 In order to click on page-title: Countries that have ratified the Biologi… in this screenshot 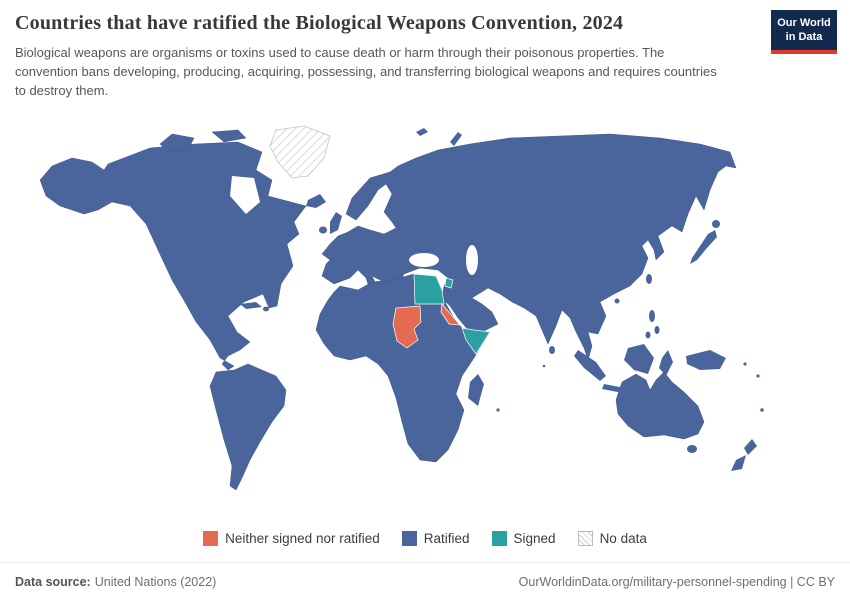, I will do `click(319, 23)`.